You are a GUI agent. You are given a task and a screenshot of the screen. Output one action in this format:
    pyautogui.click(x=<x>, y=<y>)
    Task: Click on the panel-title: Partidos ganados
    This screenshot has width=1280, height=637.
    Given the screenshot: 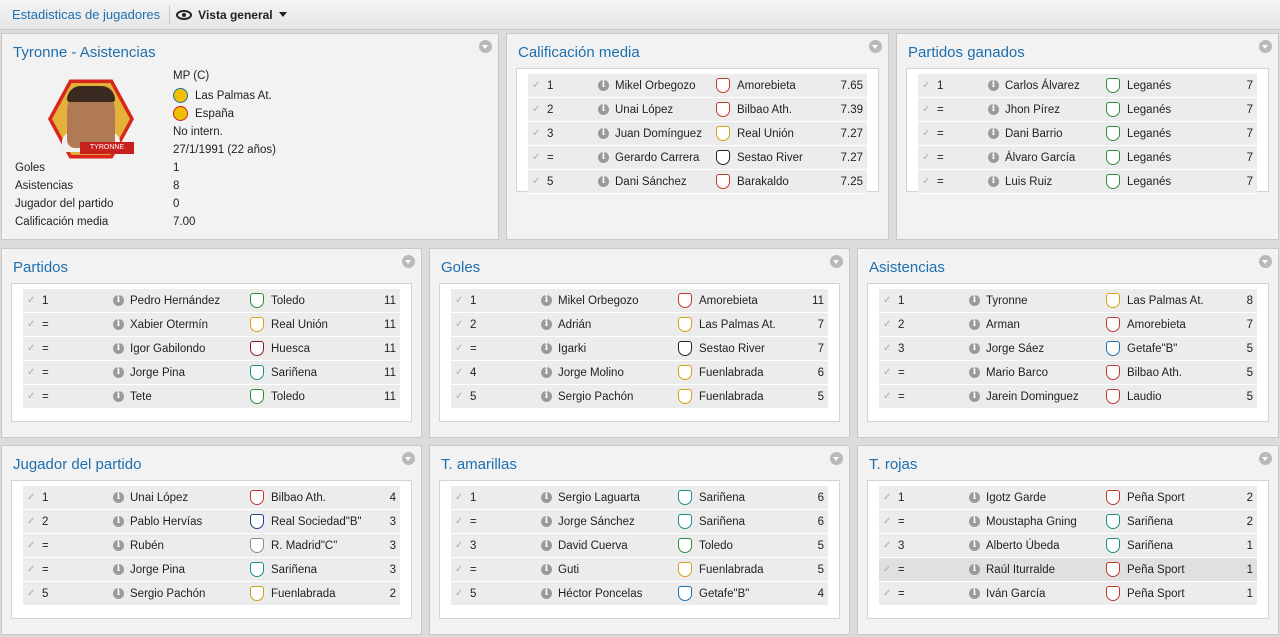 What is the action you would take?
    pyautogui.click(x=966, y=52)
    